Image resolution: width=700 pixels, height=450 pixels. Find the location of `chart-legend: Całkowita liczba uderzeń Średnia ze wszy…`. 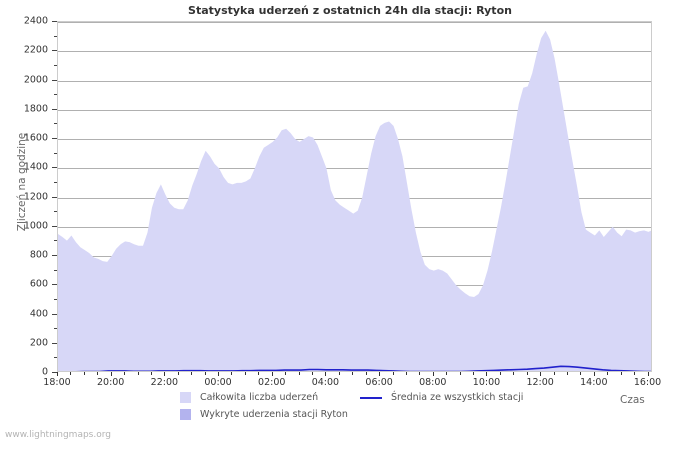

chart-legend: Całkowita liczba uderzeń Średnia ze wszy… is located at coordinates (350, 409).